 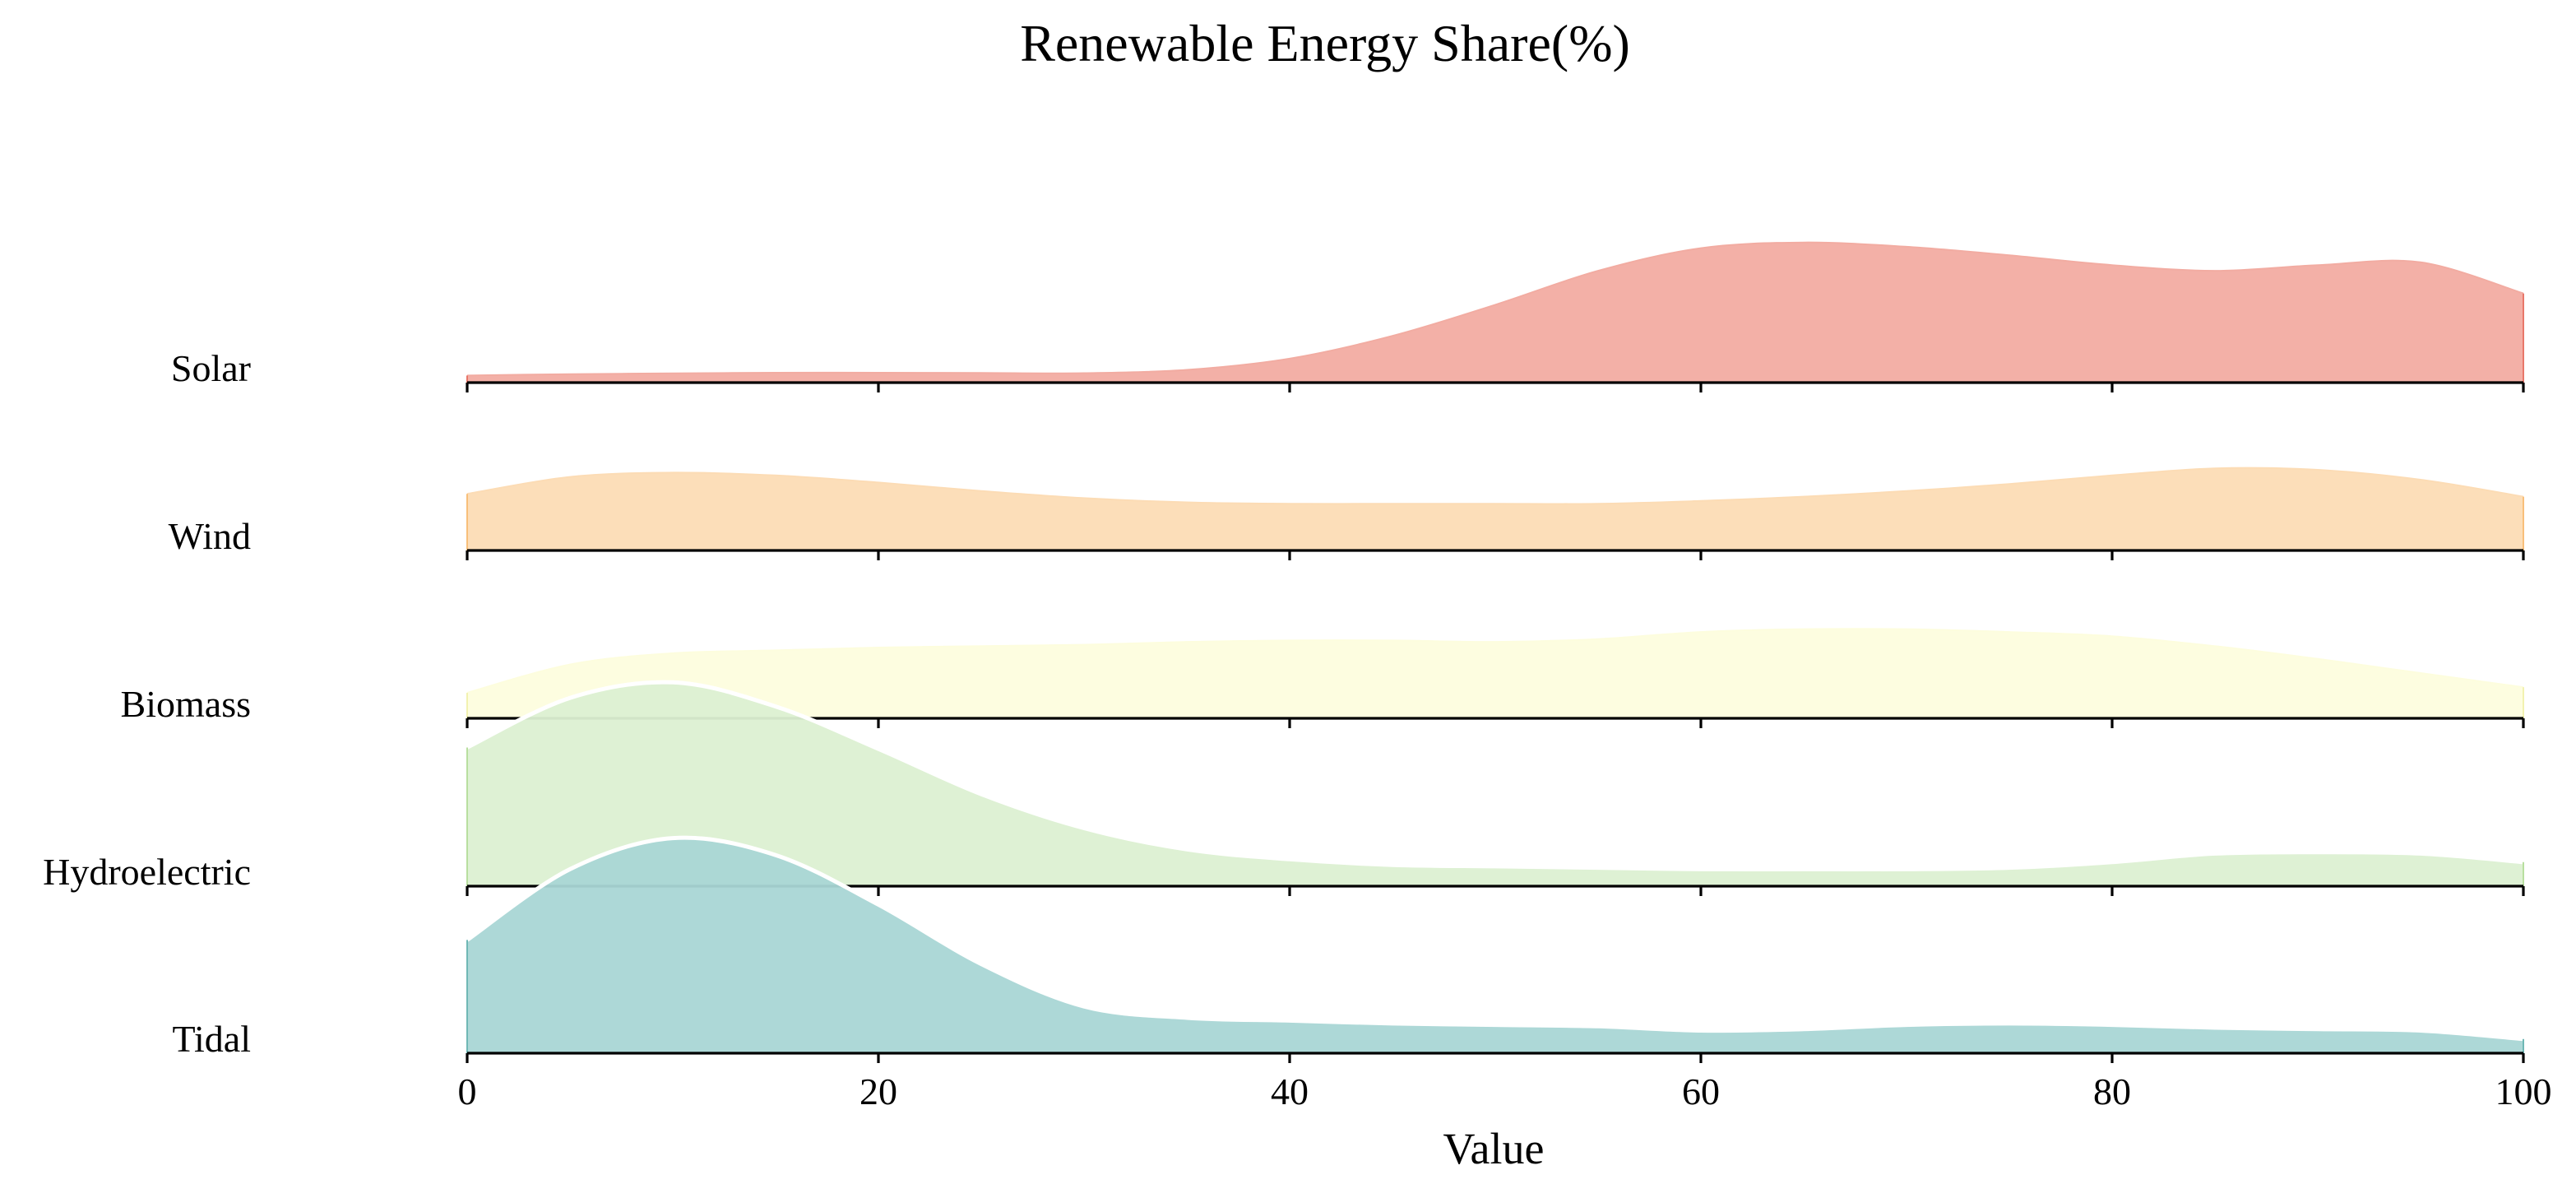 What do you see at coordinates (1701, 1091) in the screenshot?
I see `x-tick-label-60: 60` at bounding box center [1701, 1091].